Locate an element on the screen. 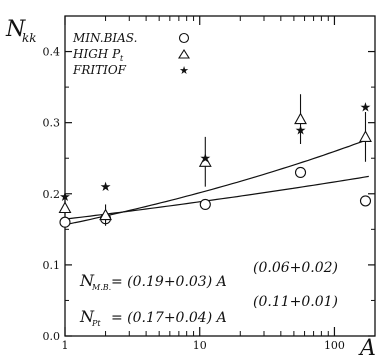  x-tick-label: 100 is located at coordinates (334, 345).